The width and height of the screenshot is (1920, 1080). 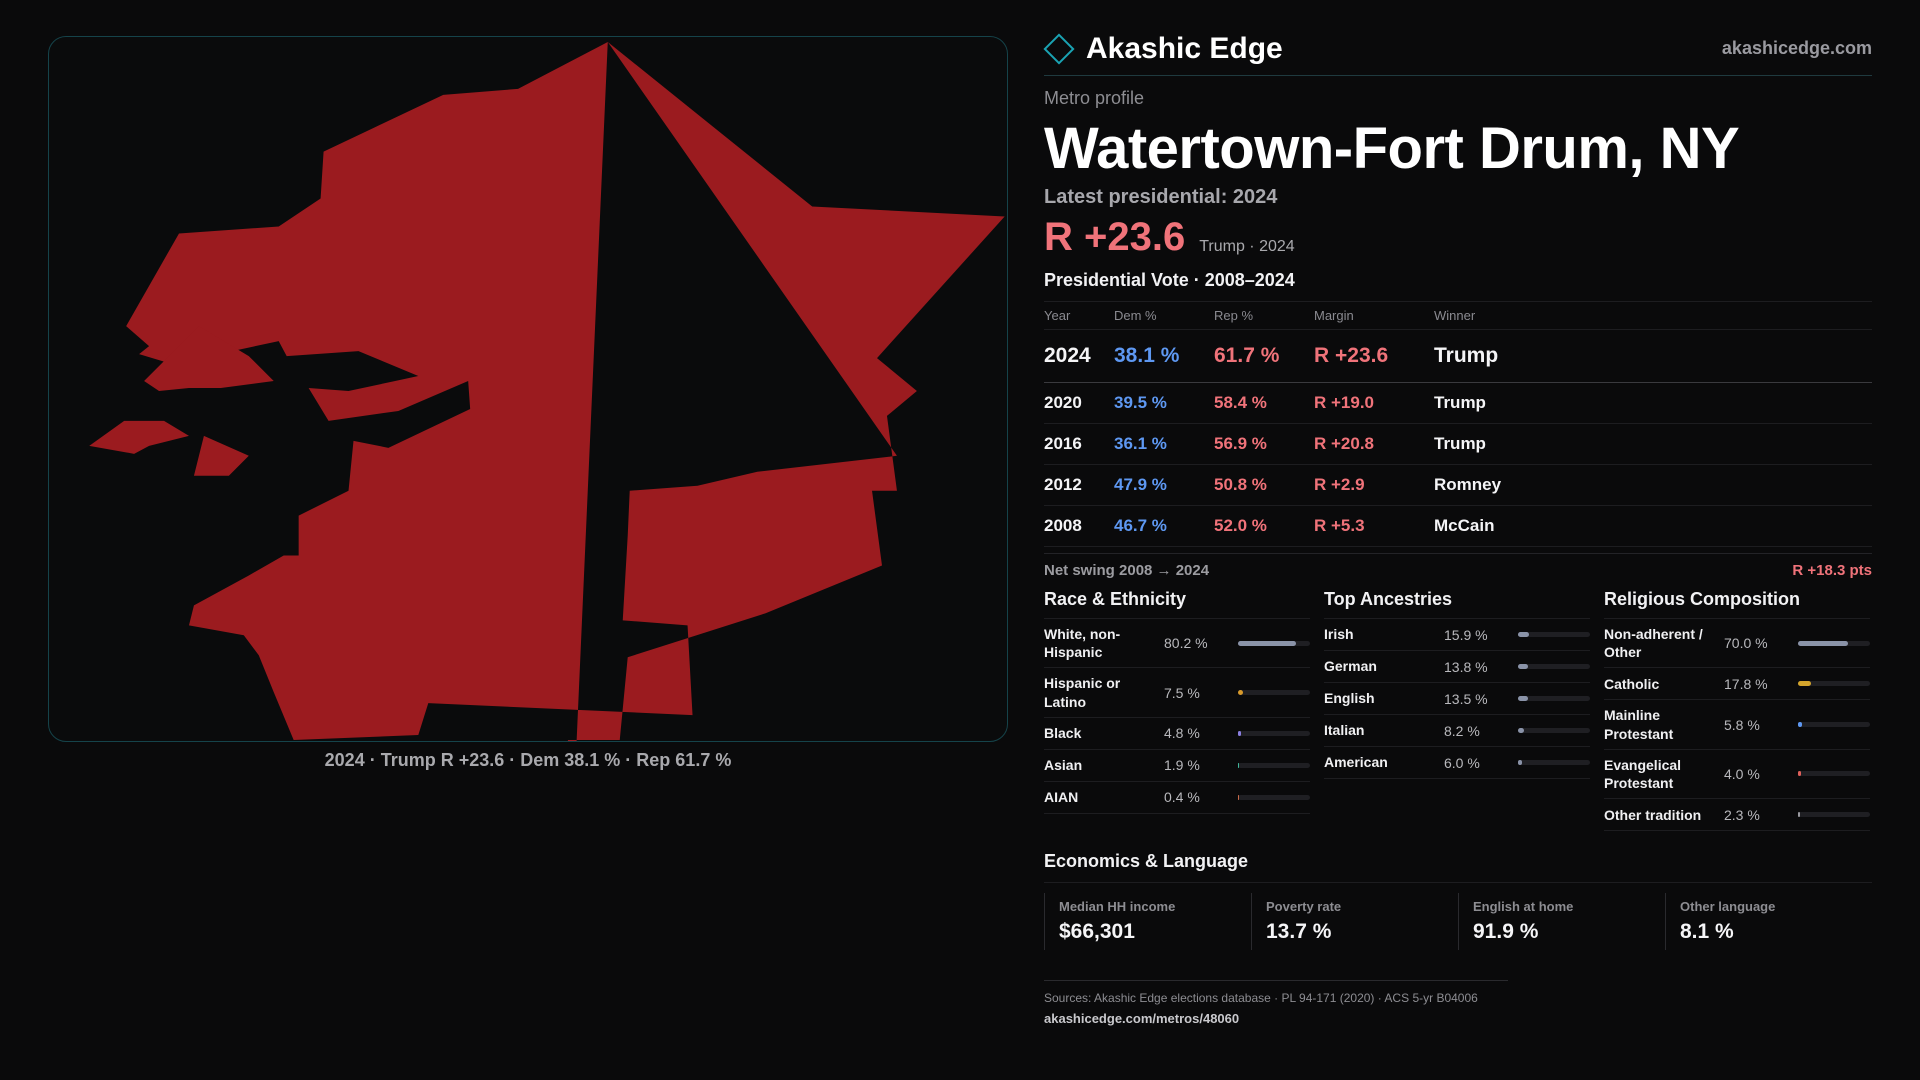 What do you see at coordinates (1142, 1019) in the screenshot?
I see `source-url-link: akashicedge.com/metros/48060` at bounding box center [1142, 1019].